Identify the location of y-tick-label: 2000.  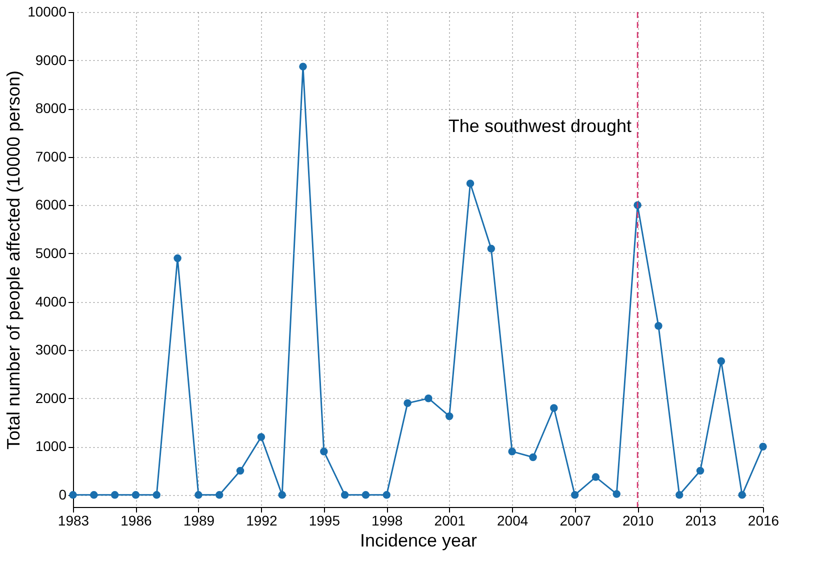
(51, 398).